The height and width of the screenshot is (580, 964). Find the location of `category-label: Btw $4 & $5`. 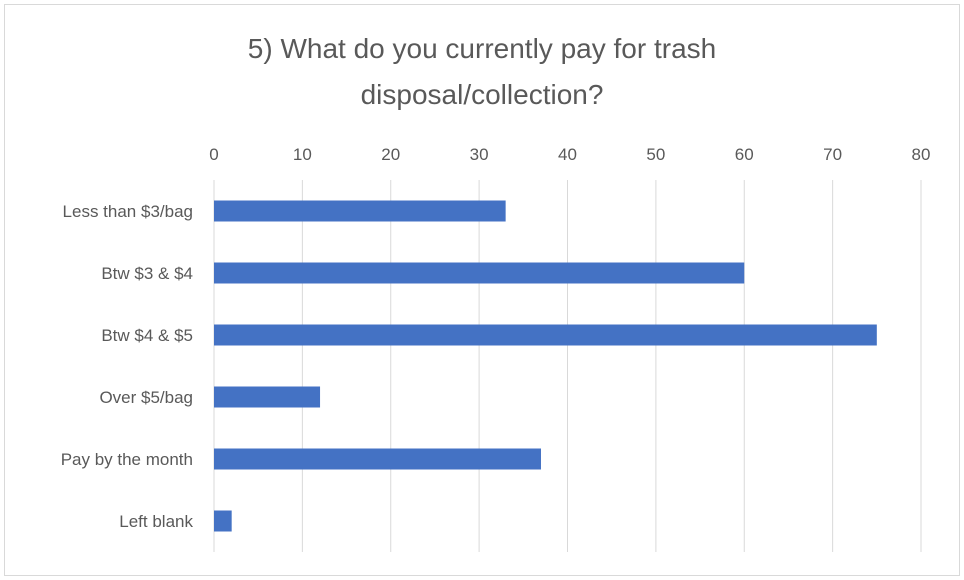

category-label: Btw $4 & $5 is located at coordinates (147, 335).